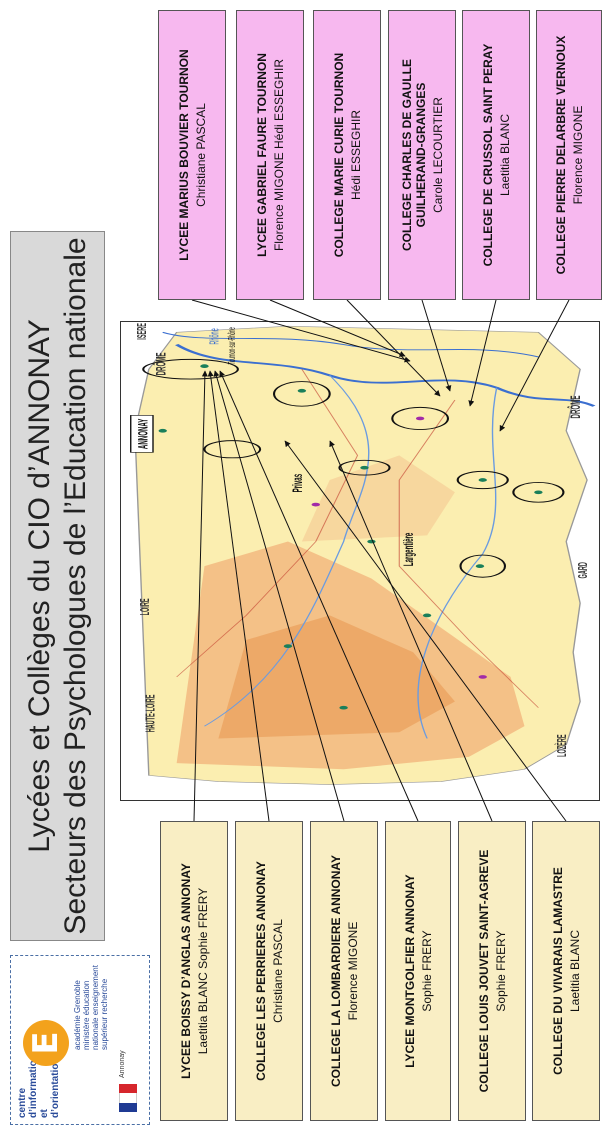  I want to click on french-flag-icon, so click(128, 1098).